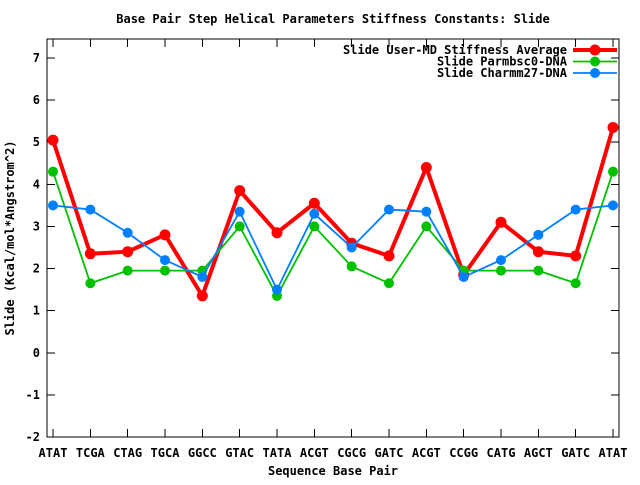  I want to click on y-tick-label: -1, so click(33, 395).